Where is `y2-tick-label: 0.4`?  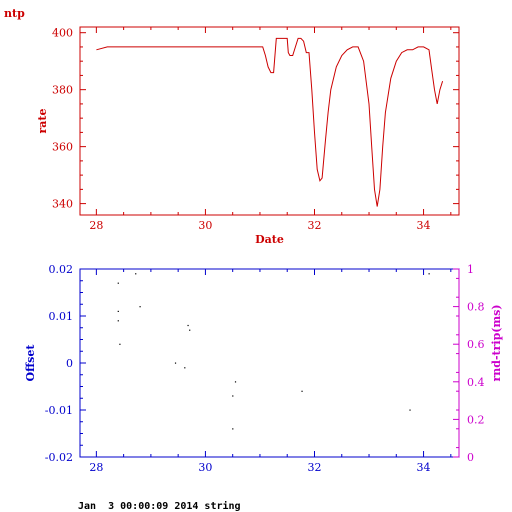
y2-tick-label: 0.4 is located at coordinates (476, 382).